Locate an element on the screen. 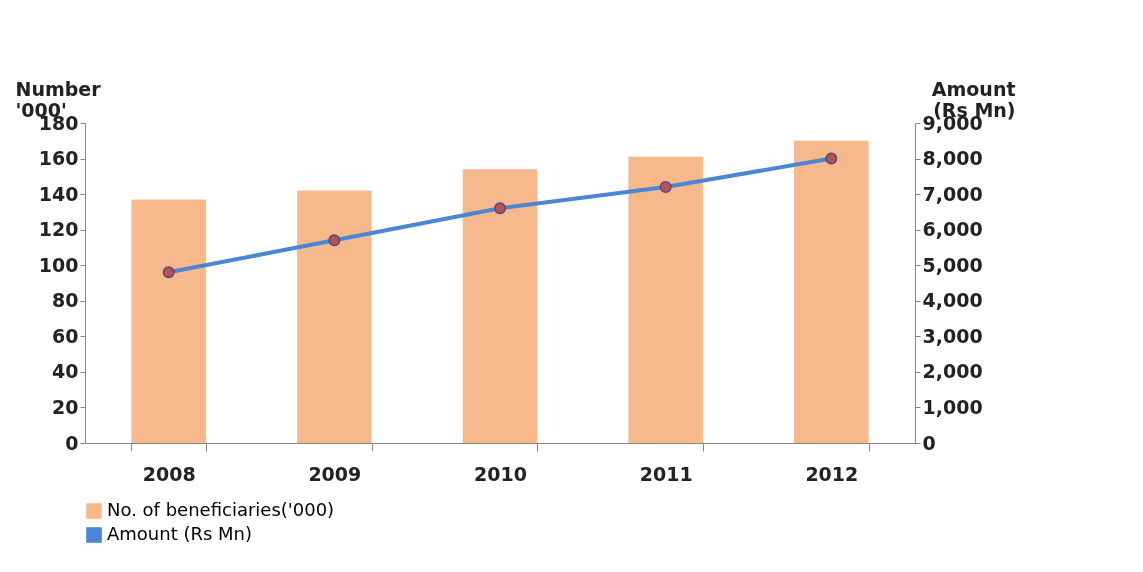 This screenshot has width=1143, height=572. y-tick-label: 20 is located at coordinates (65, 406).